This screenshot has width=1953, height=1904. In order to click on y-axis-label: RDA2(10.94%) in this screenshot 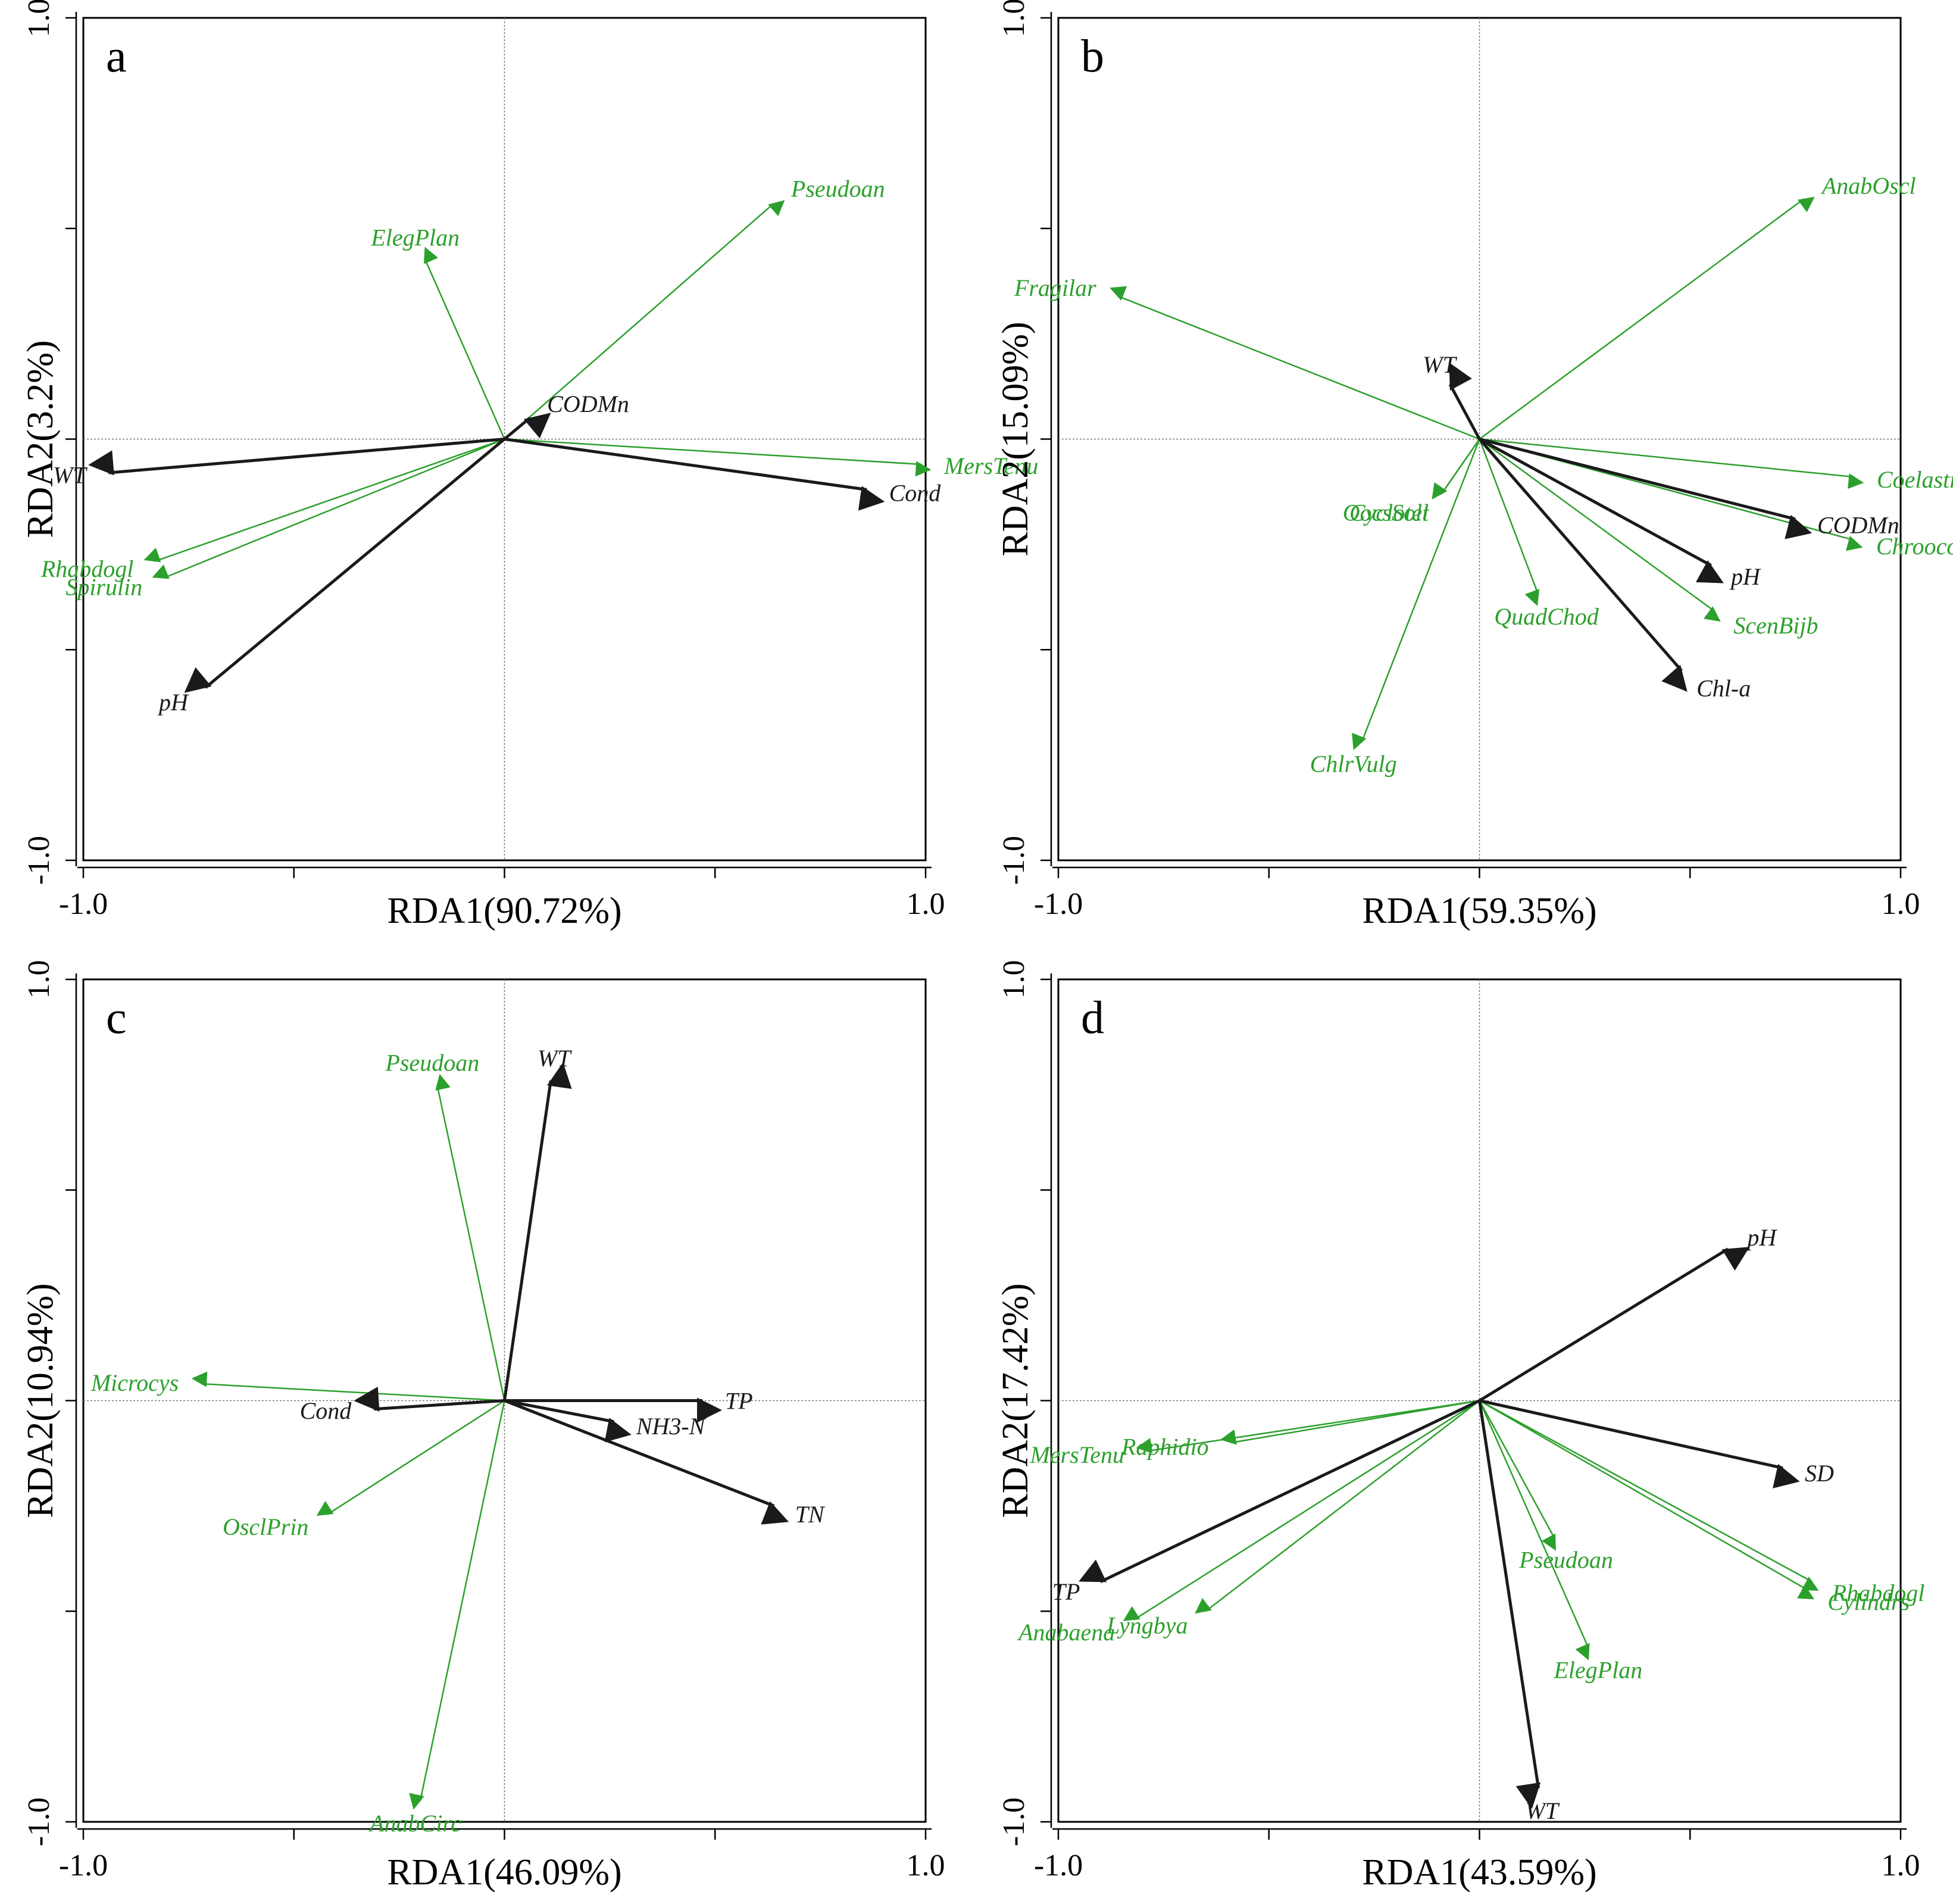, I will do `click(40, 1400)`.